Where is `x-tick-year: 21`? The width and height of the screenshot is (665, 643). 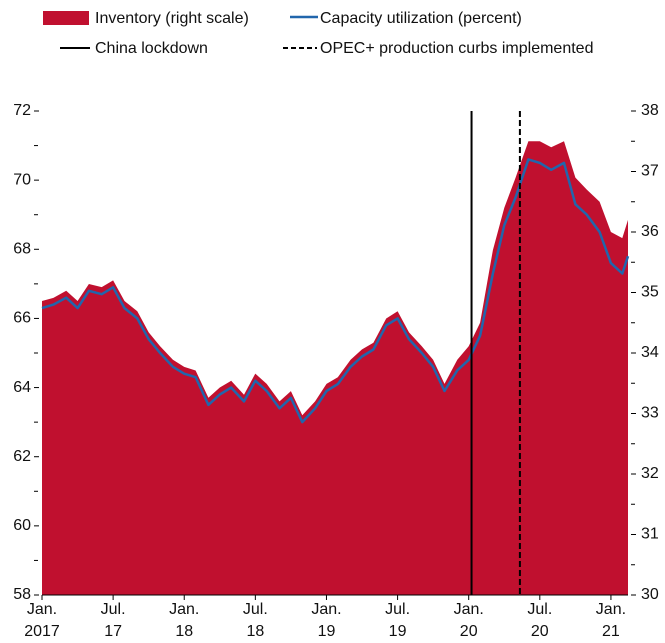
x-tick-year: 21 is located at coordinates (611, 631).